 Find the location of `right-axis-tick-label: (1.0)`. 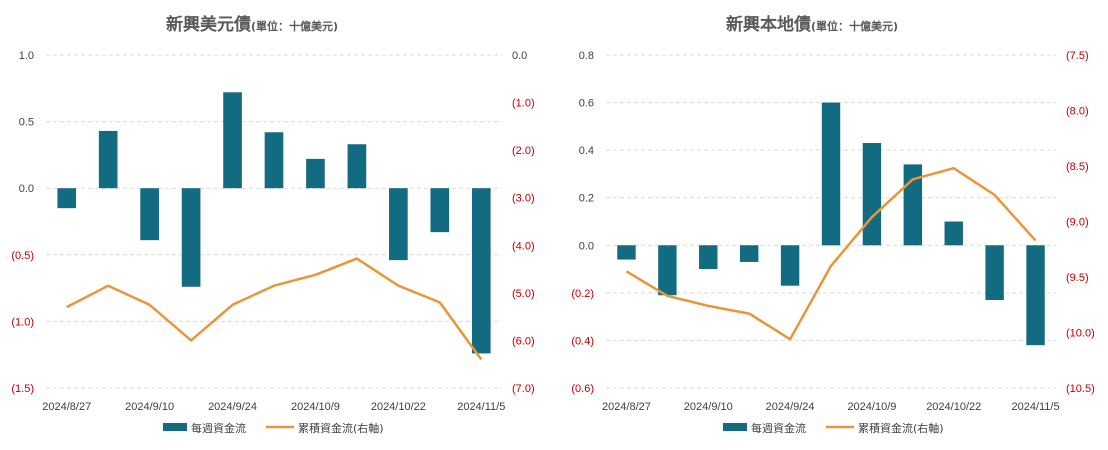

right-axis-tick-label: (1.0) is located at coordinates (523, 104).